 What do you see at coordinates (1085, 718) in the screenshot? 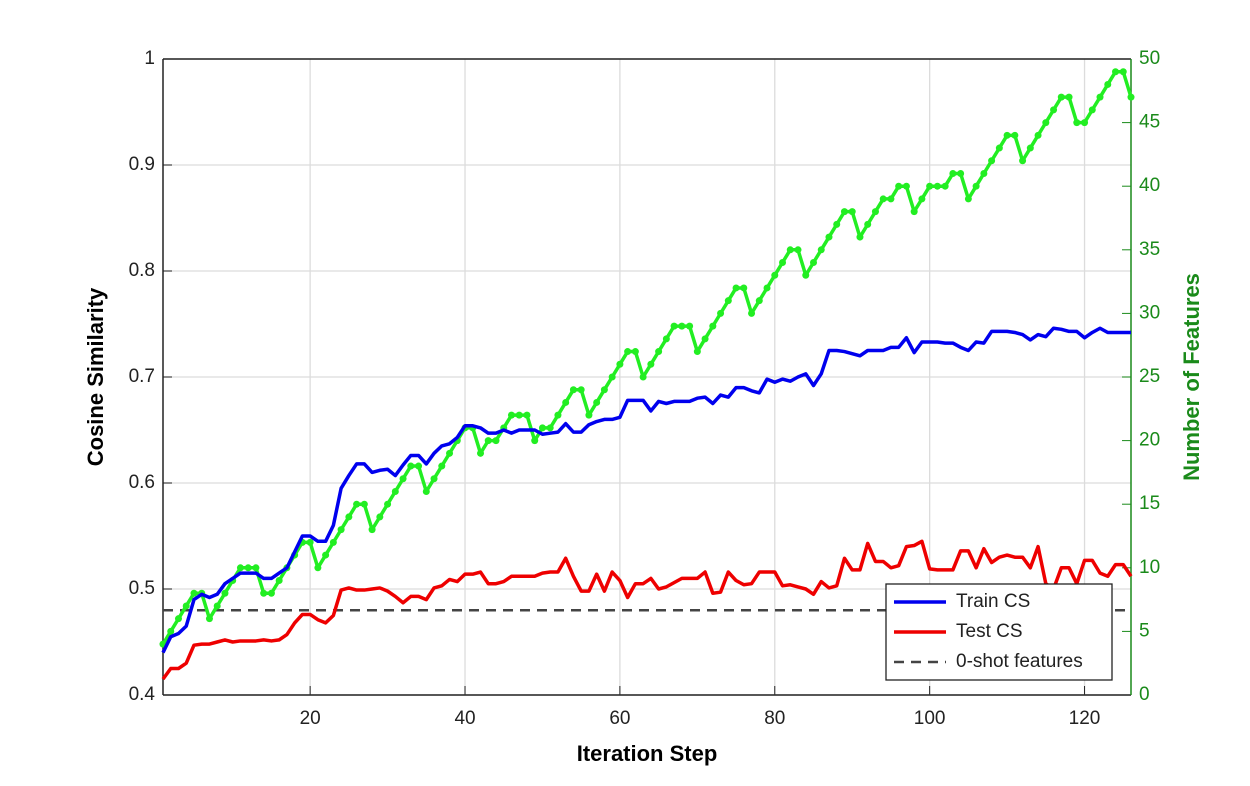
I see `x-tick-label: 120` at bounding box center [1085, 718].